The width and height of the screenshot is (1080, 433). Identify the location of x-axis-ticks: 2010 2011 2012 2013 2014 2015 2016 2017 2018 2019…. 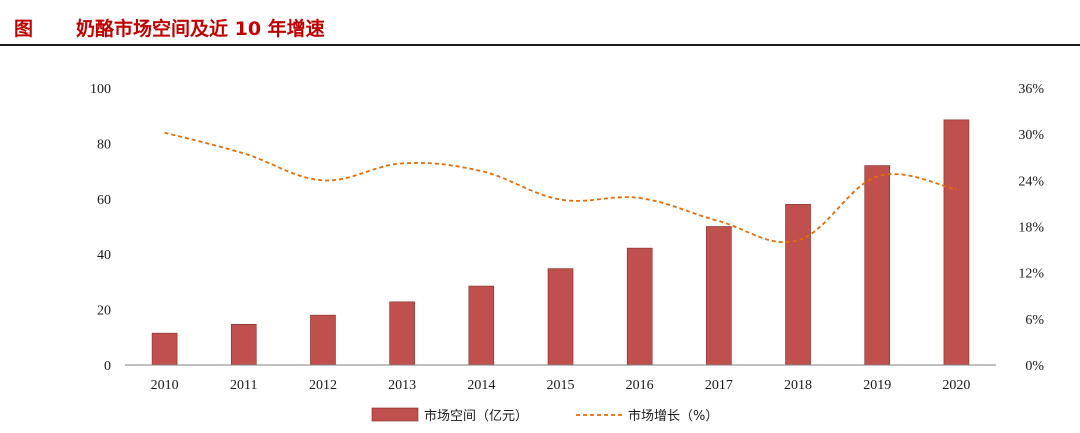
(561, 385).